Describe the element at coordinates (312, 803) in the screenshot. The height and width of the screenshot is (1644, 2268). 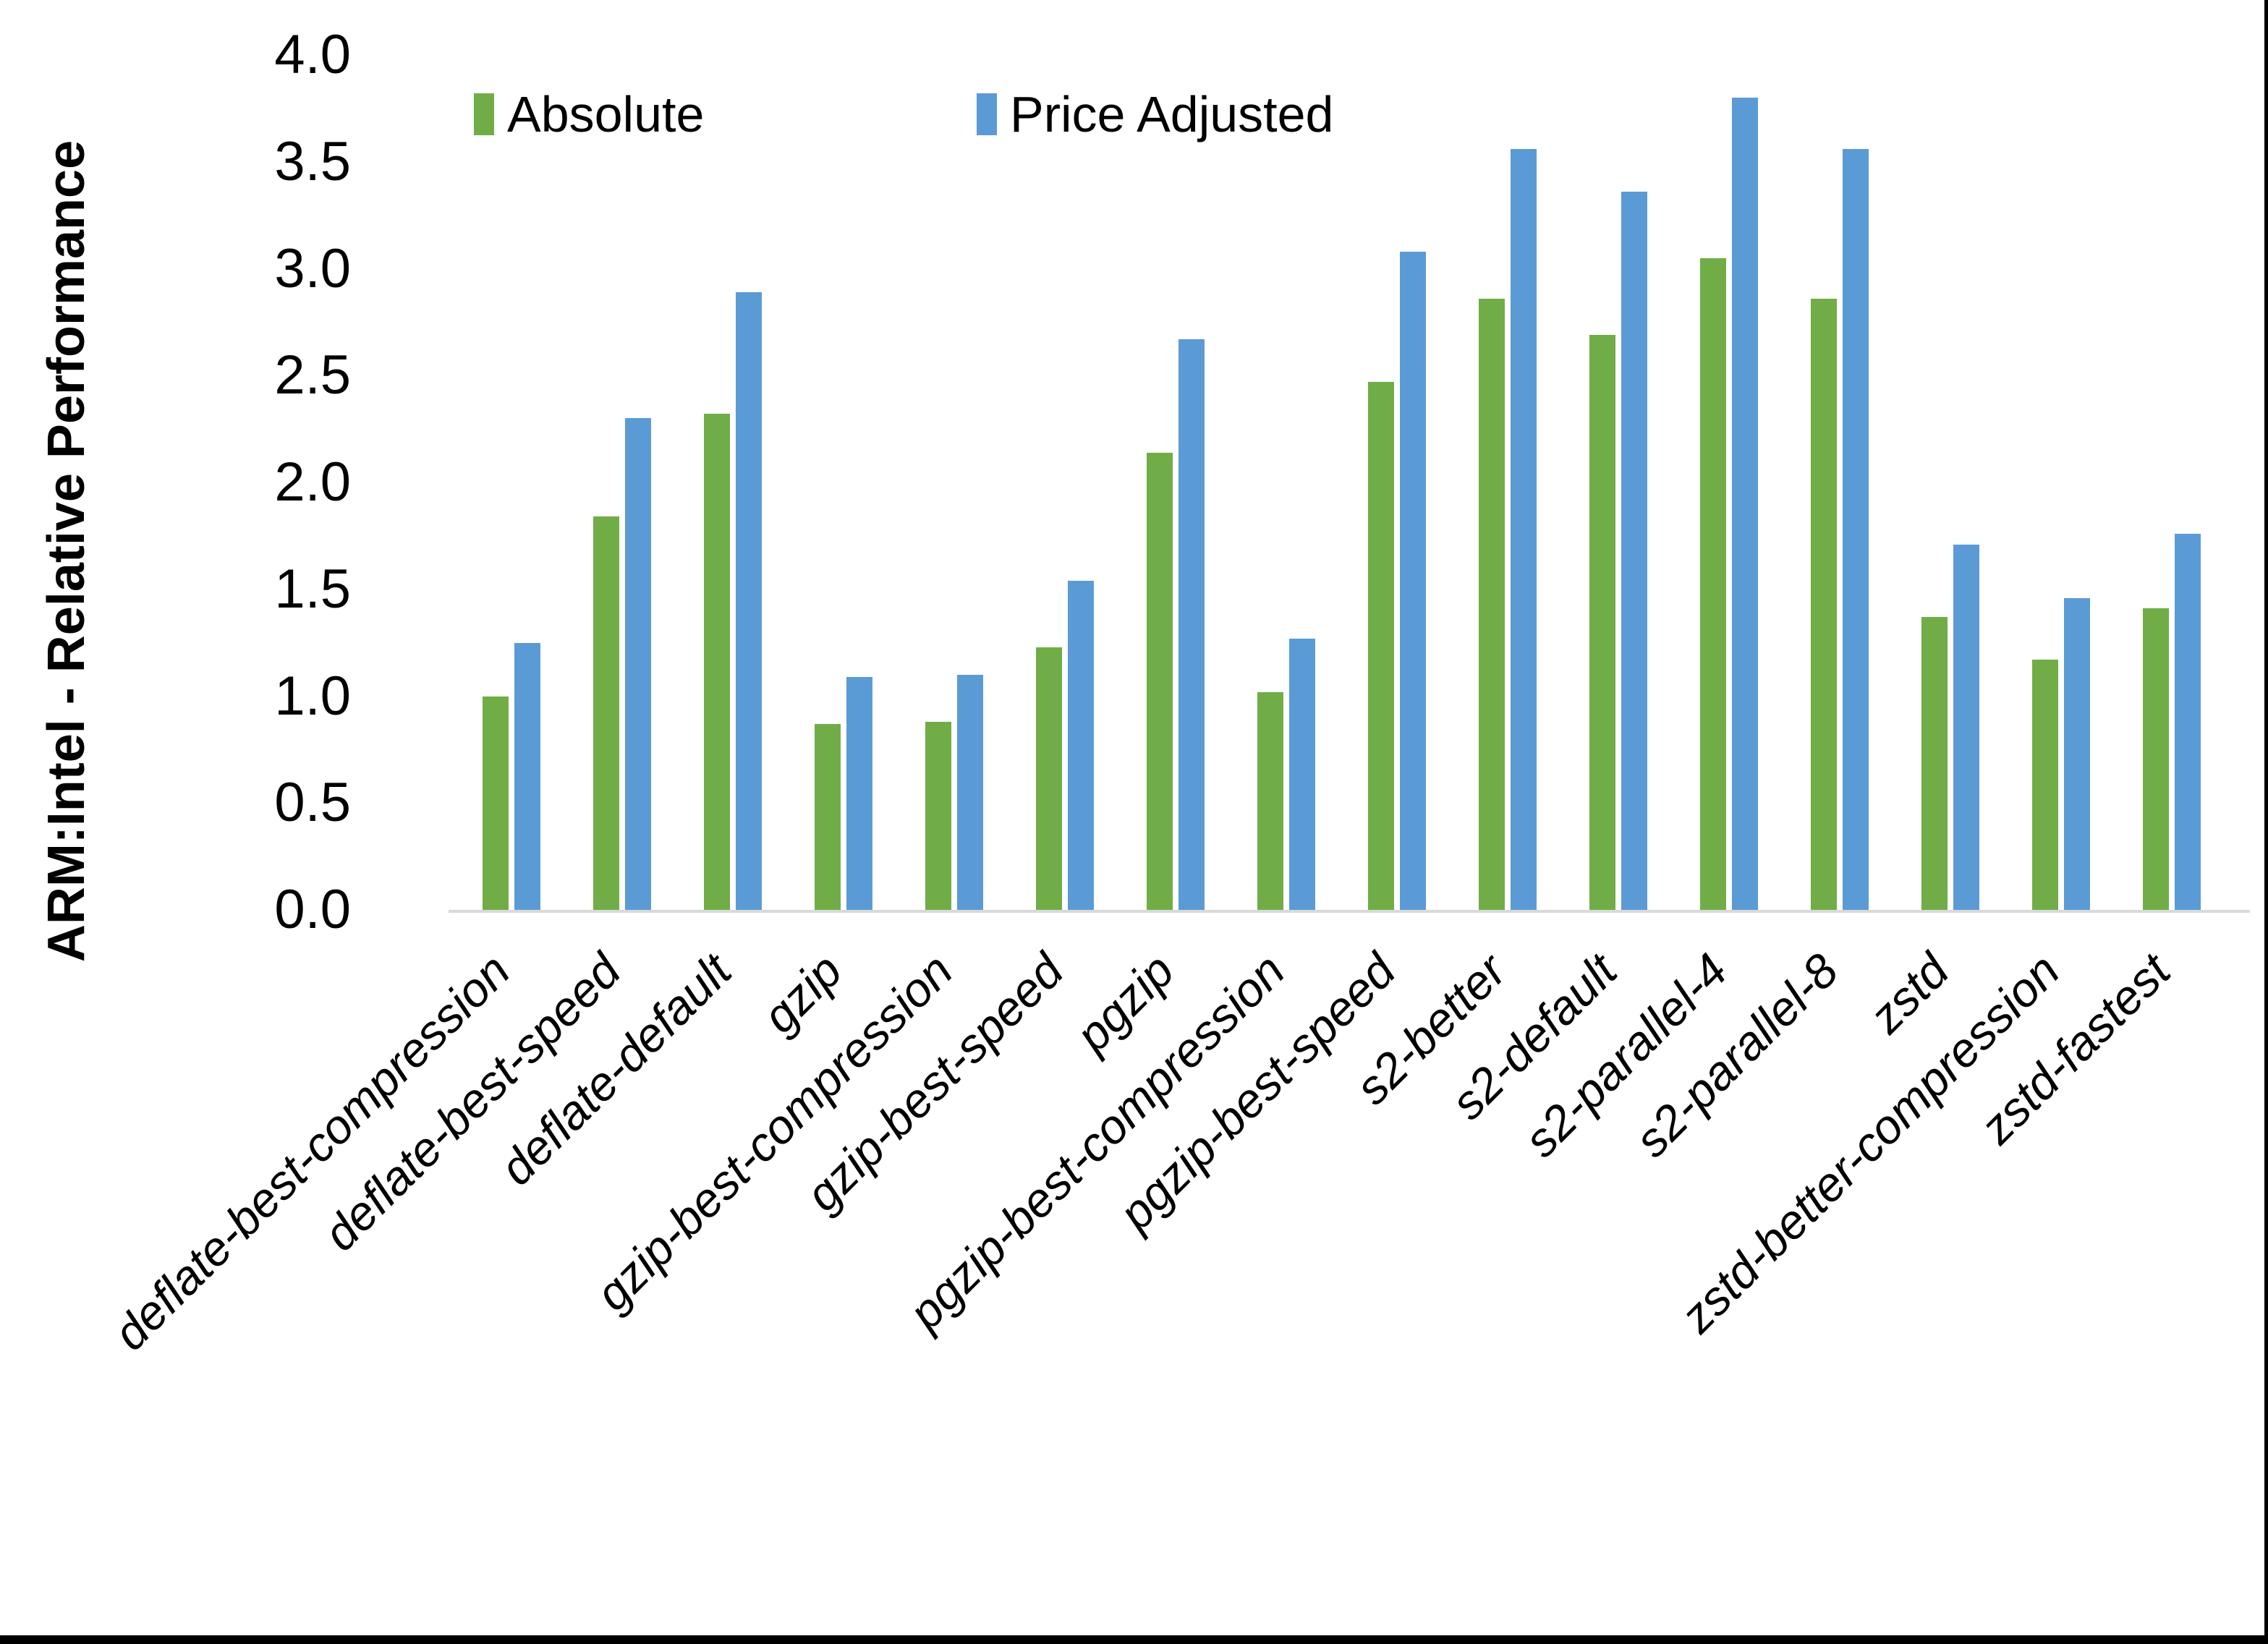
I see `y-axis-tick-label: 0.5` at that location.